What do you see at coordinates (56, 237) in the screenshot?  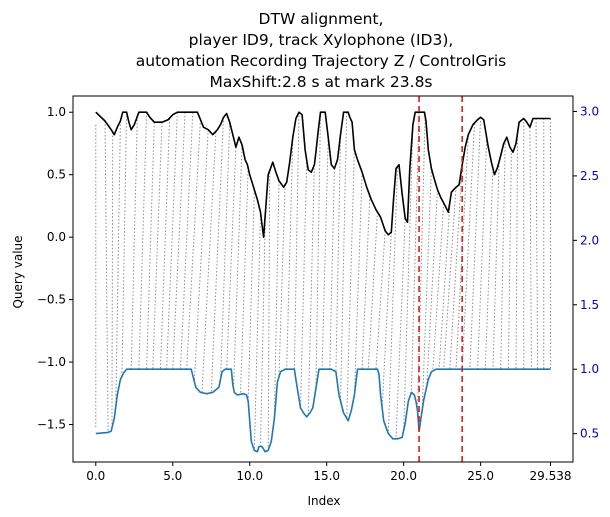 I see `y-tick-label-2: 0.0` at bounding box center [56, 237].